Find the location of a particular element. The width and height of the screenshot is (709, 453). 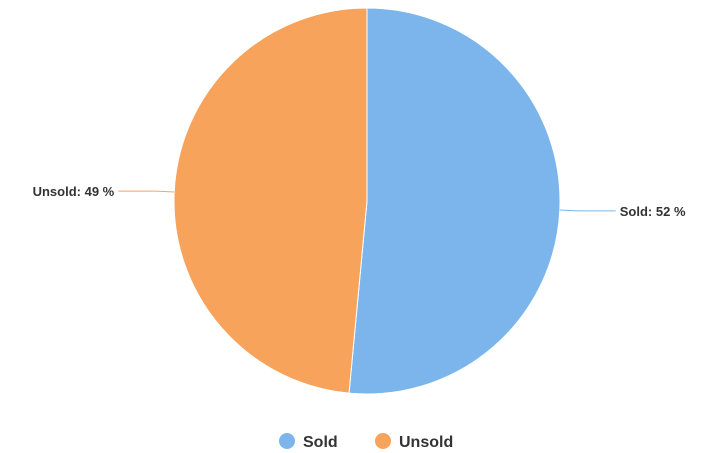

labels-layer: Sold: 52 % Unsold: 49 % is located at coordinates (359, 201).